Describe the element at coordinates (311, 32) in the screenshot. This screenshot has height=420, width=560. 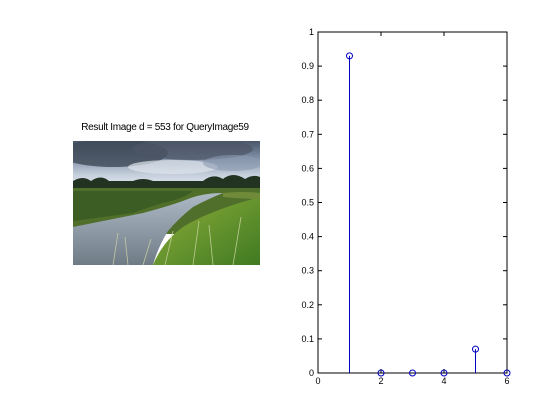
I see `y-tick-label: 1` at that location.